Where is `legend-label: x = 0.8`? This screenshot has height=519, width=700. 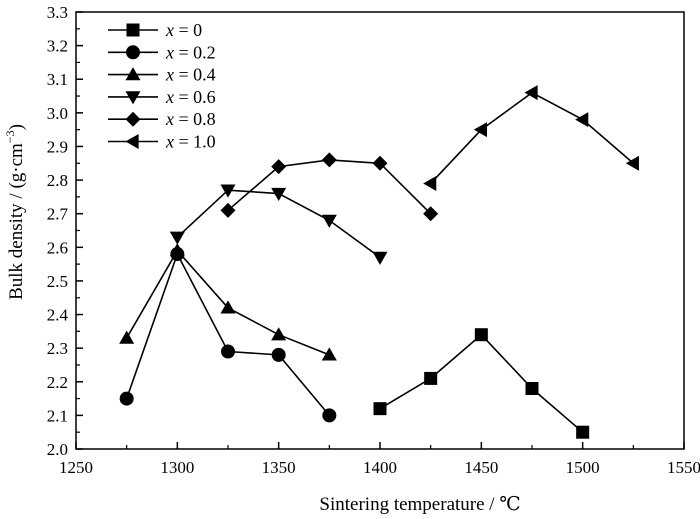 legend-label: x = 0.8 is located at coordinates (190, 119).